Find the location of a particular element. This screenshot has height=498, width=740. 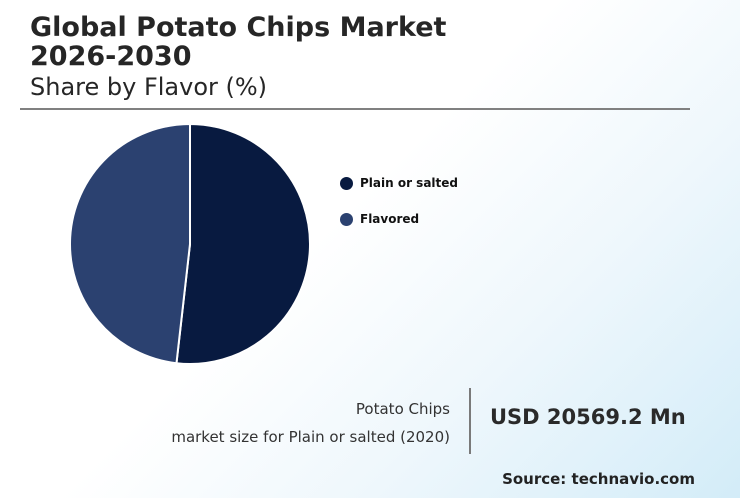

legend-swatch-plain-or-salted is located at coordinates (346, 183).